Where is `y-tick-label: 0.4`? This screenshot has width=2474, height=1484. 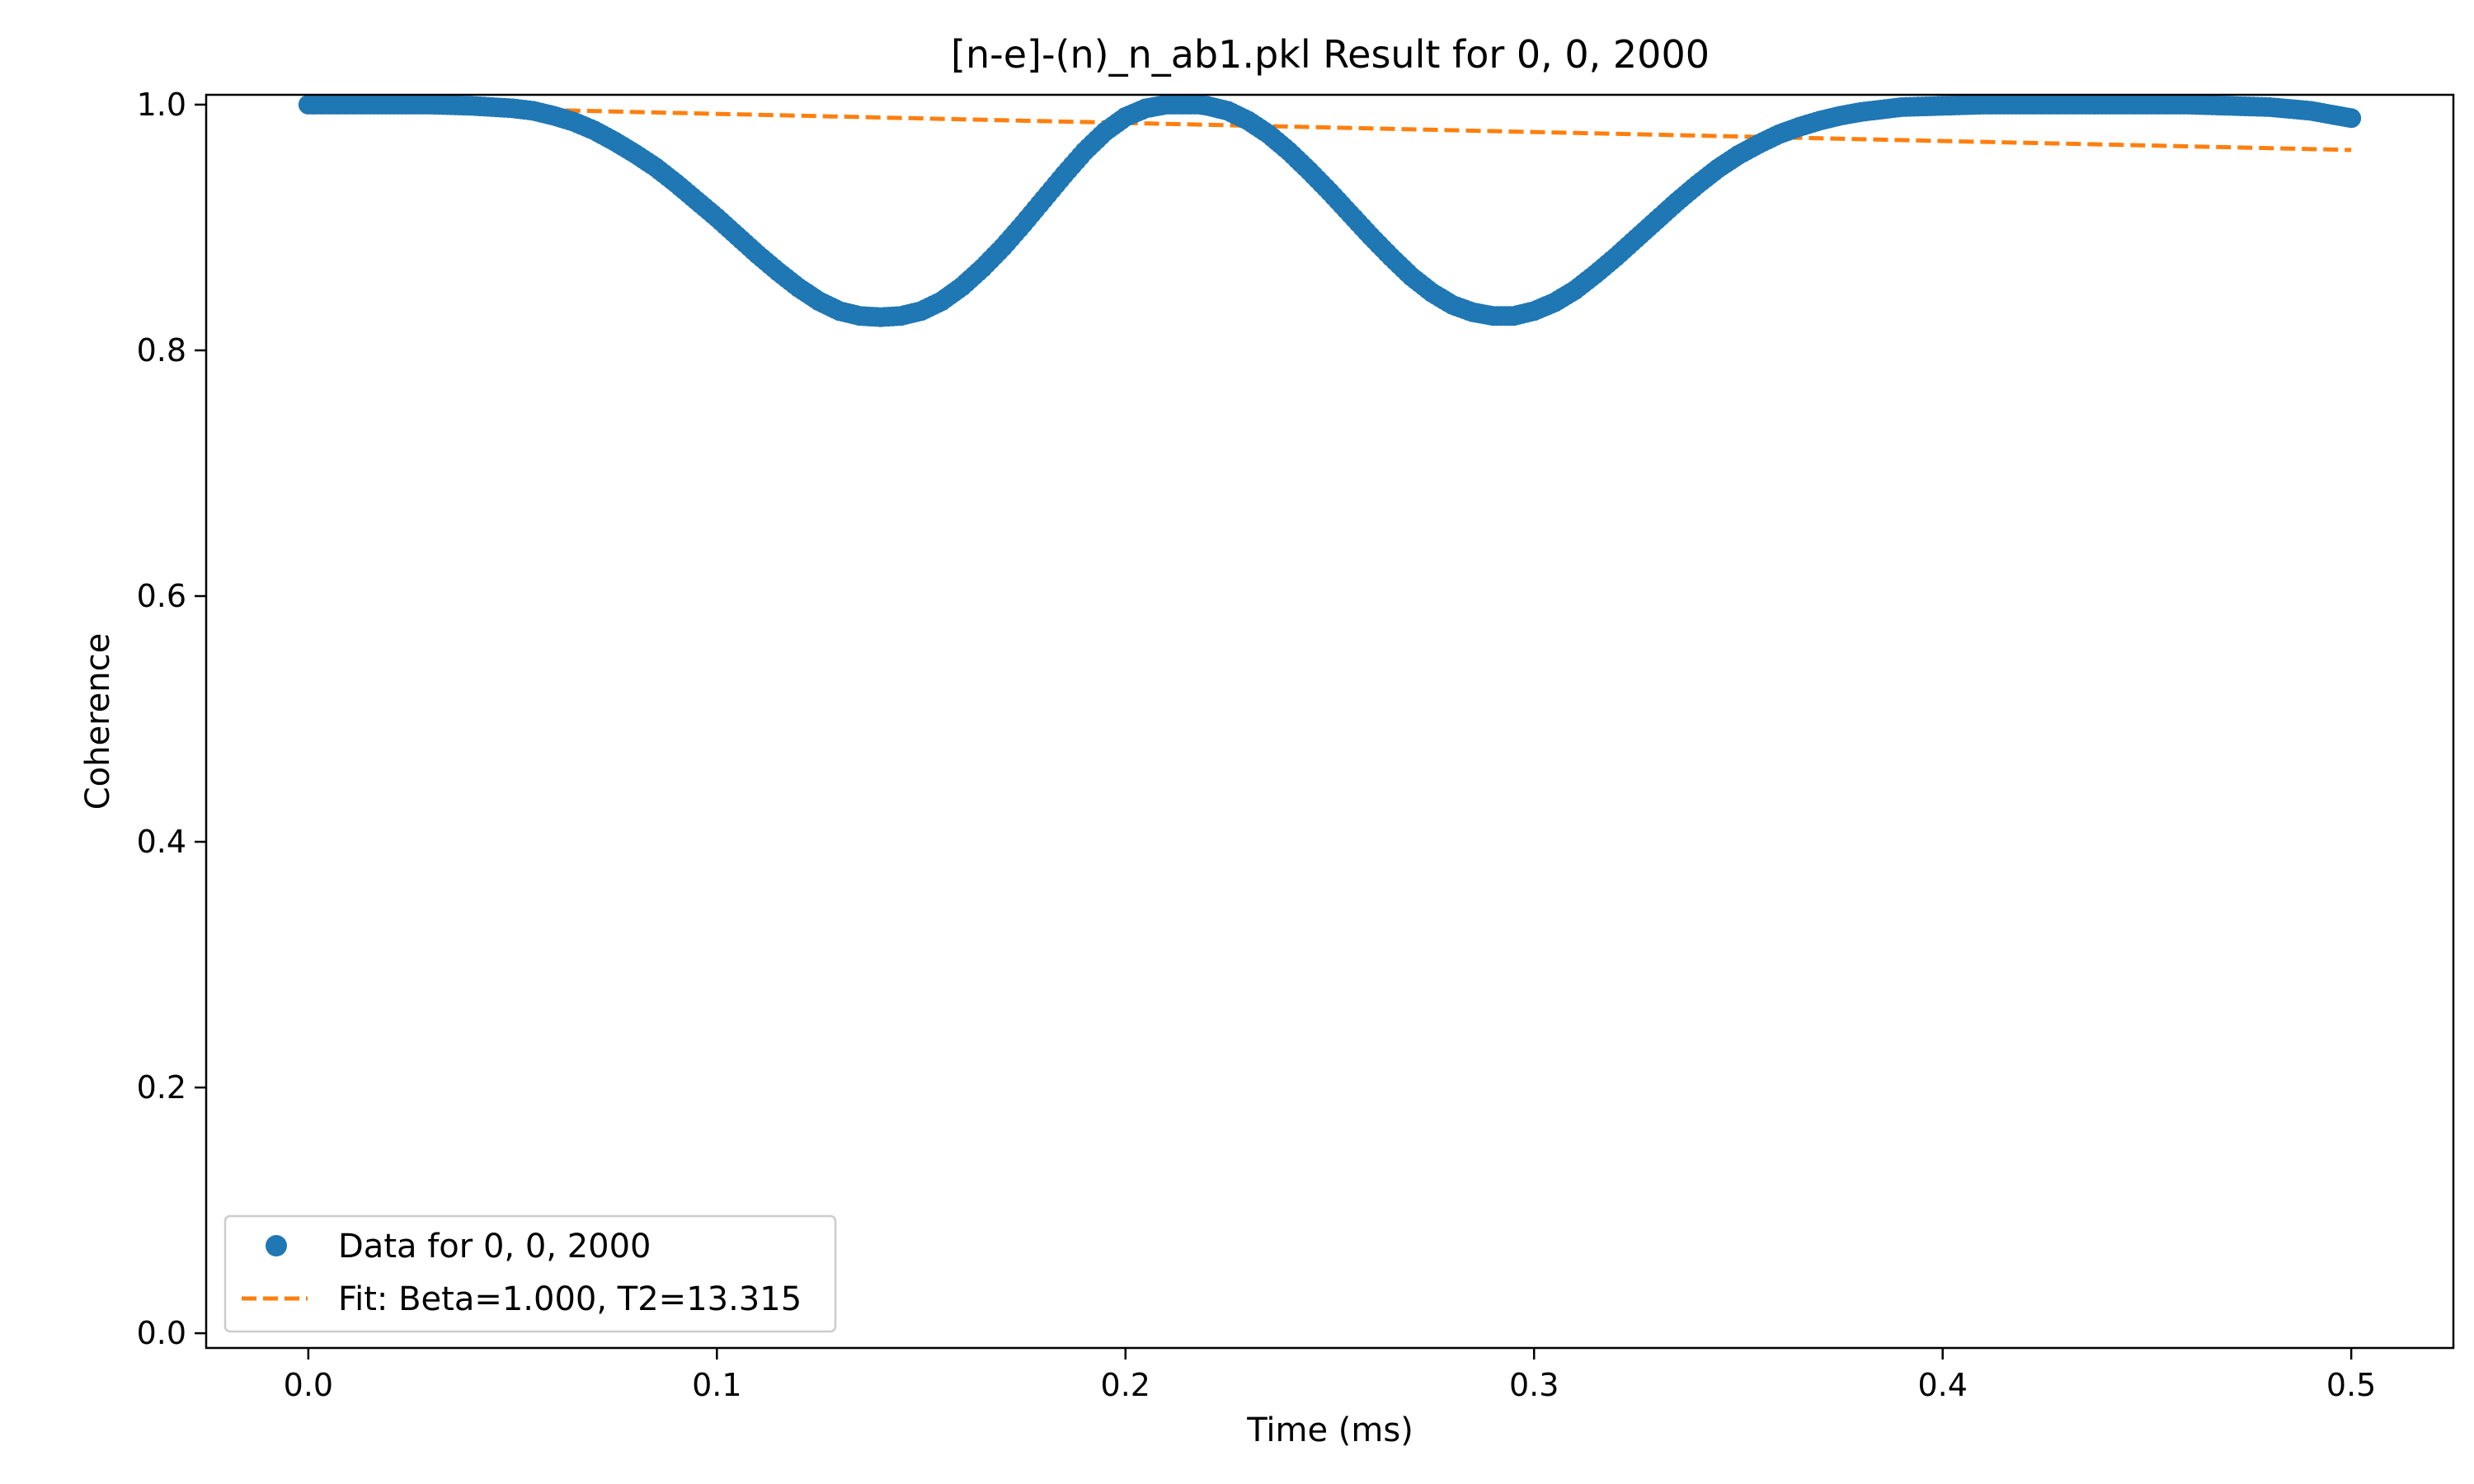
y-tick-label: 0.4 is located at coordinates (161, 842).